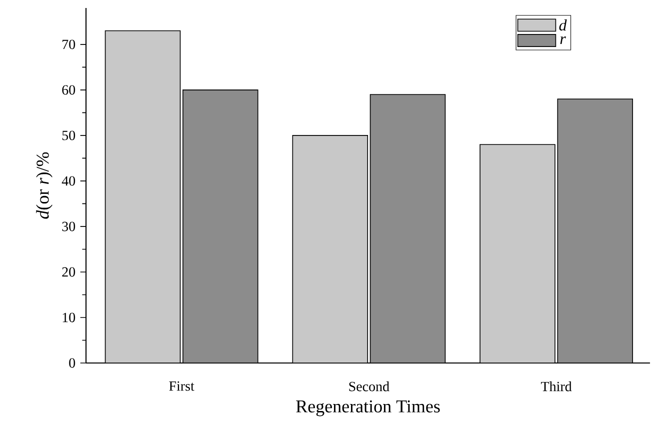 The height and width of the screenshot is (425, 651). What do you see at coordinates (556, 386) in the screenshot?
I see `x-tick-label: Third` at bounding box center [556, 386].